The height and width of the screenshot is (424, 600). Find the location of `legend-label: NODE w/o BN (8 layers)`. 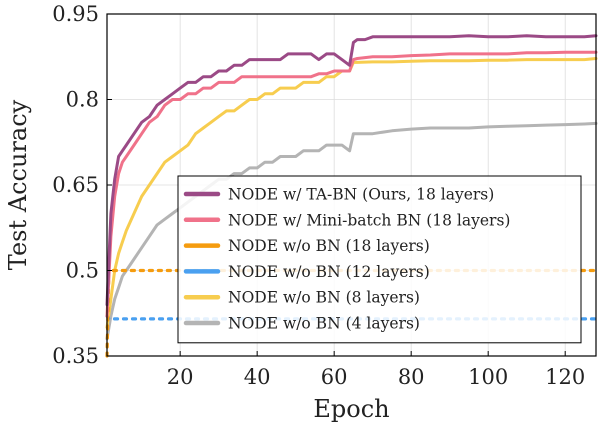

legend-label: NODE w/o BN (8 layers) is located at coordinates (324, 298).